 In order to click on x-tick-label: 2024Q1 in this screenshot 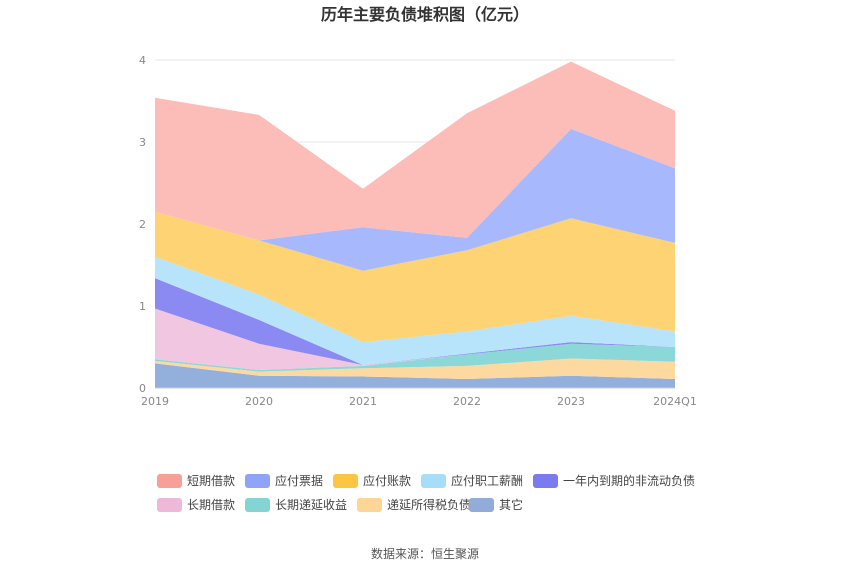, I will do `click(675, 401)`.